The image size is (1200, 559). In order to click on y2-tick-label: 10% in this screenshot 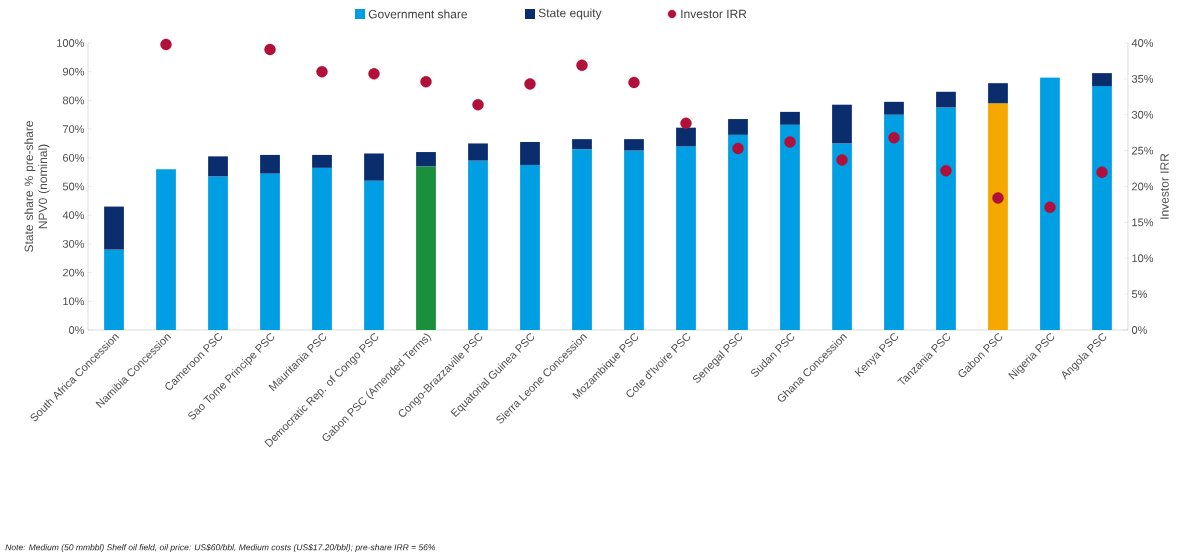, I will do `click(1143, 258)`.